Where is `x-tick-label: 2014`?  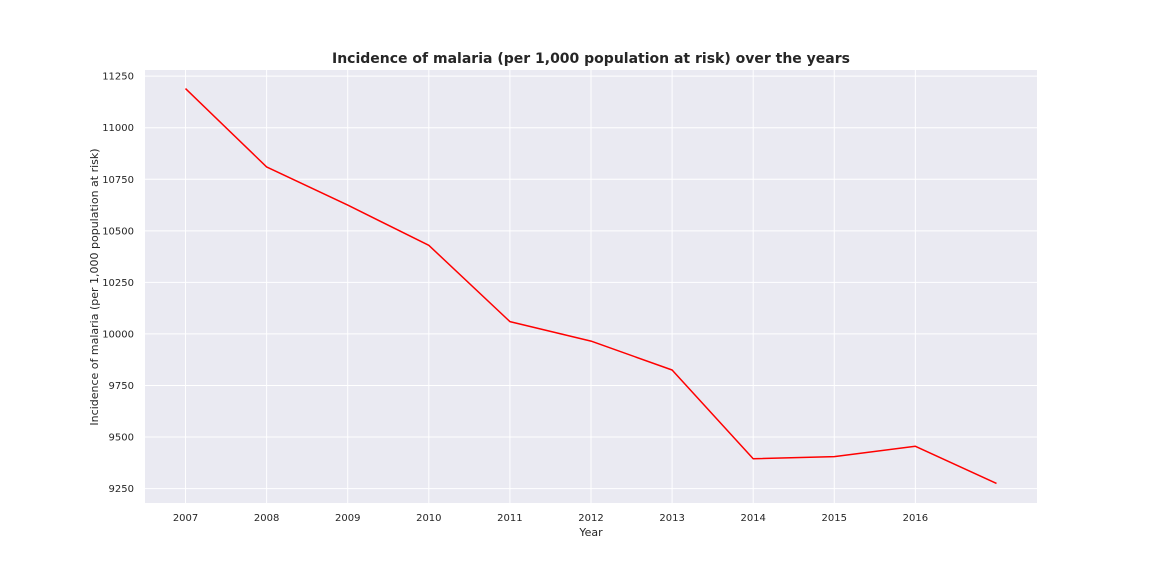
x-tick-label: 2014 is located at coordinates (752, 518).